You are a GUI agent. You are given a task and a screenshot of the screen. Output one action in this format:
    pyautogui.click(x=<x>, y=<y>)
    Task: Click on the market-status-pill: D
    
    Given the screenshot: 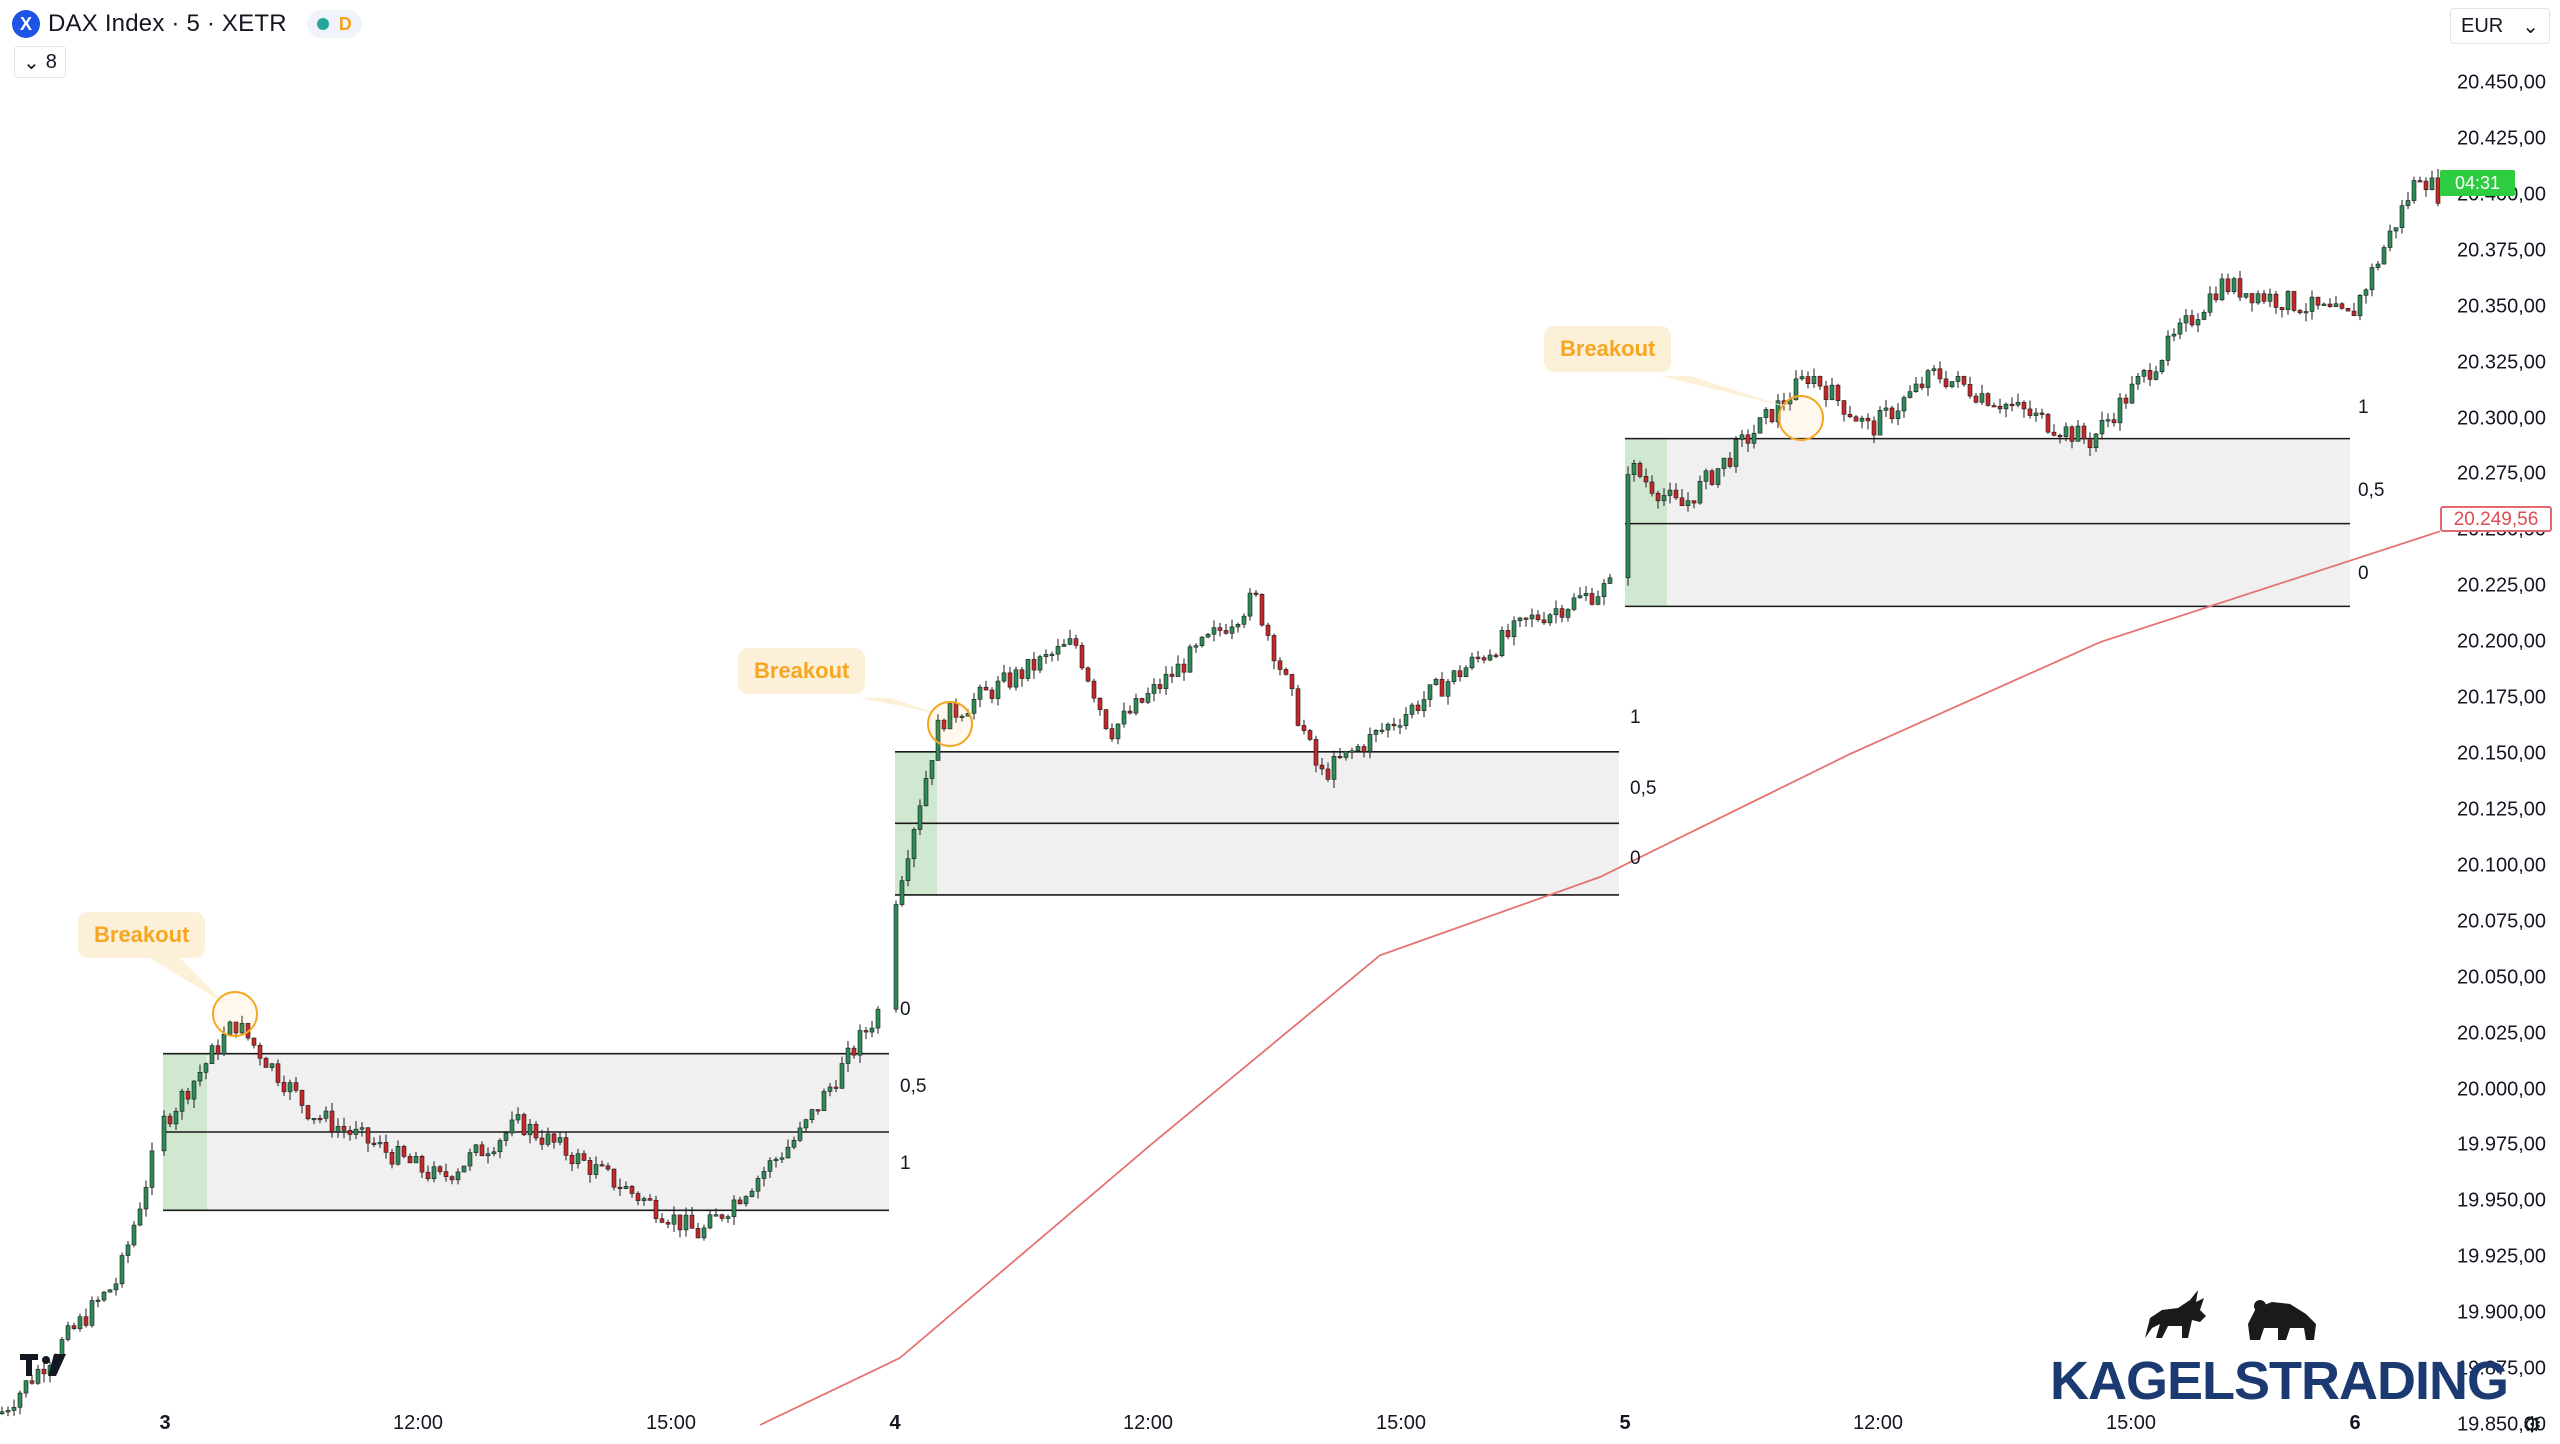 What is the action you would take?
    pyautogui.click(x=334, y=24)
    